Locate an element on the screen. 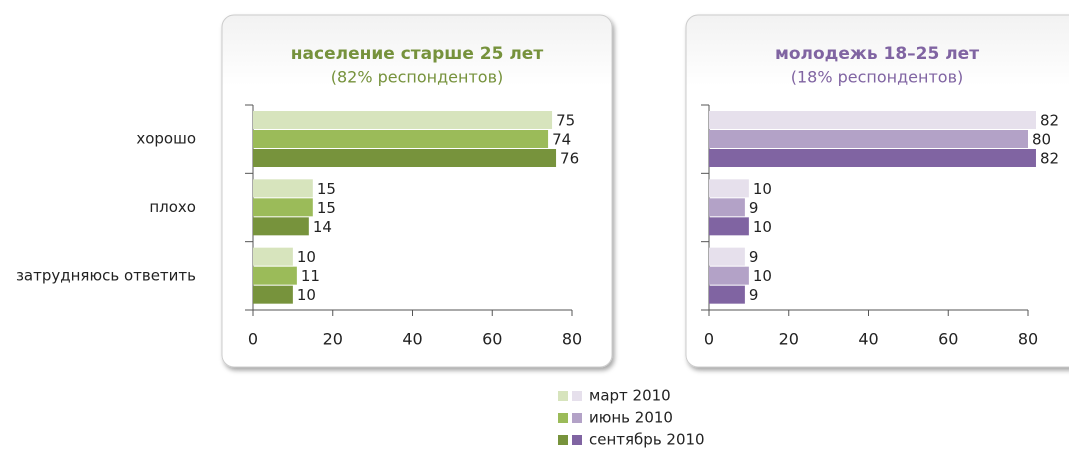  category-label: плохо is located at coordinates (172, 207).